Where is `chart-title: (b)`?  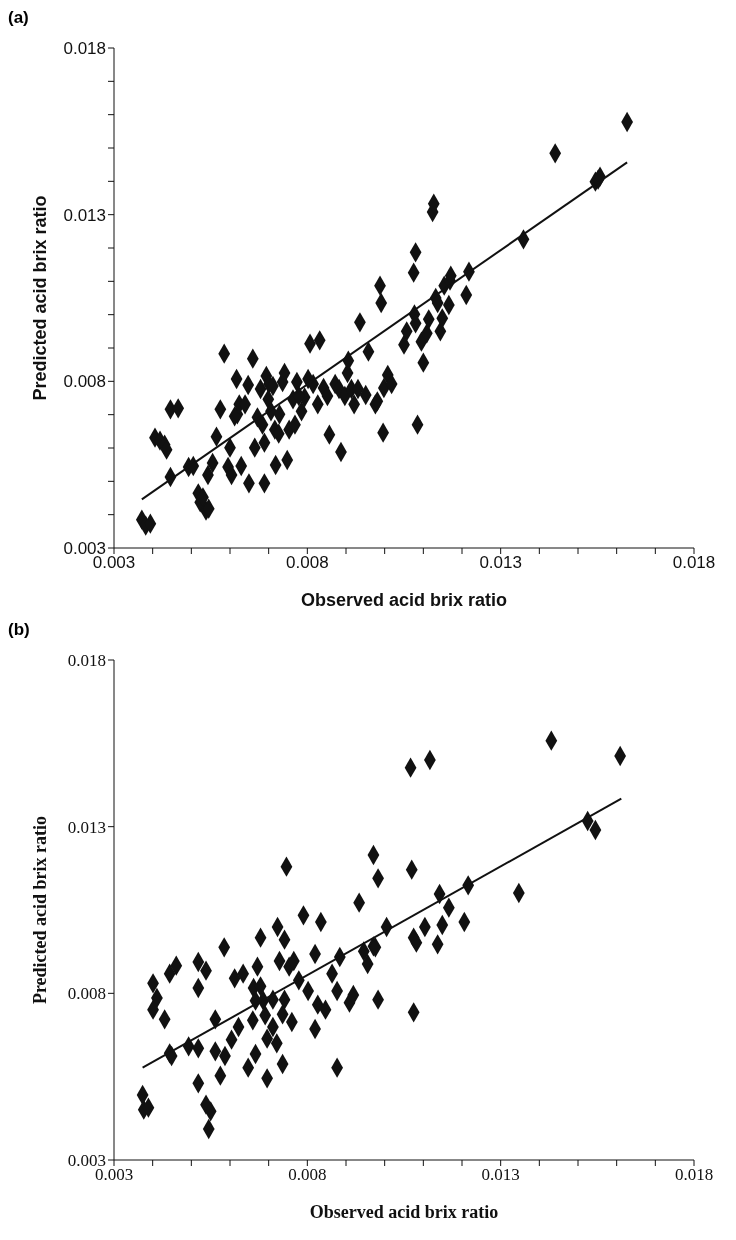 chart-title: (b) is located at coordinates (19, 630).